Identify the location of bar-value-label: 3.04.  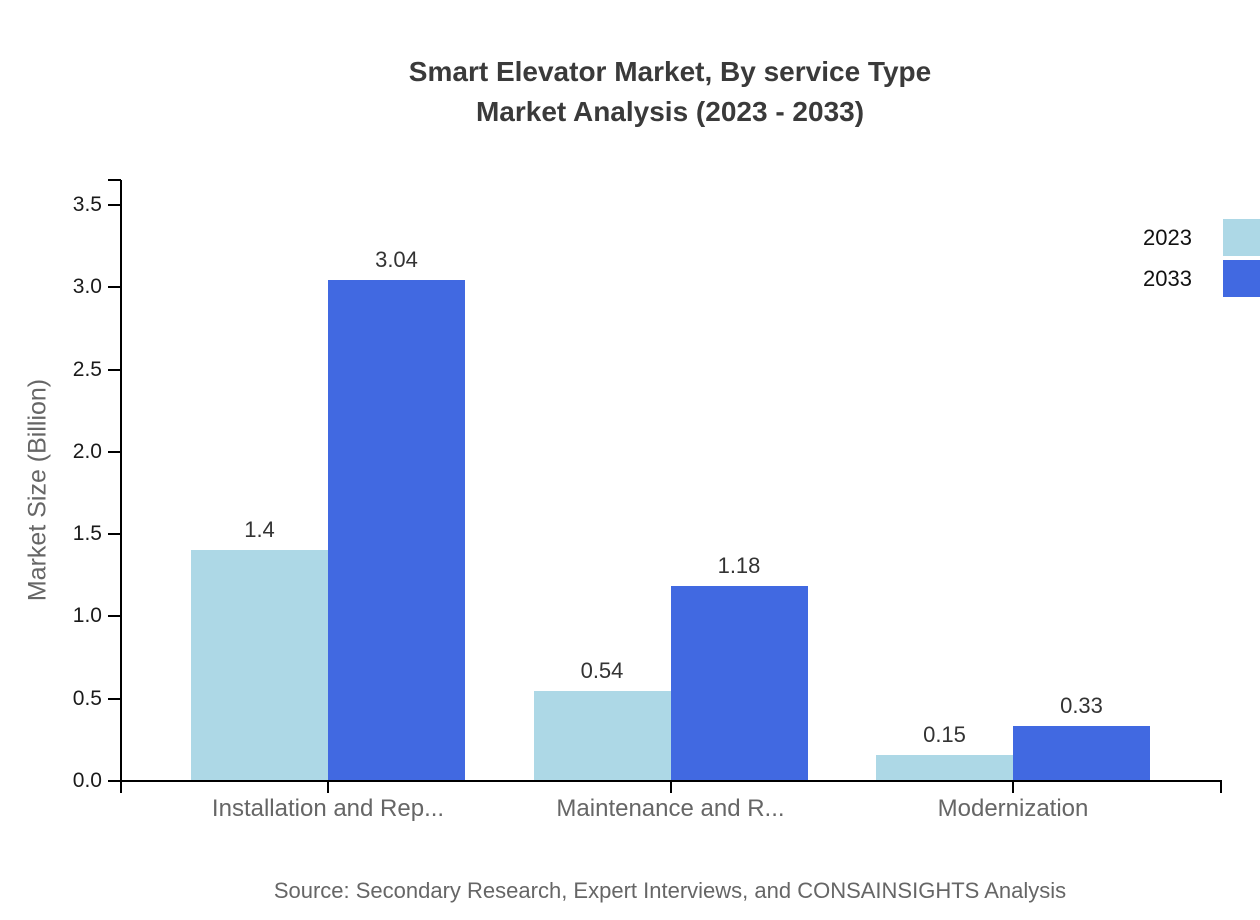
(396, 259).